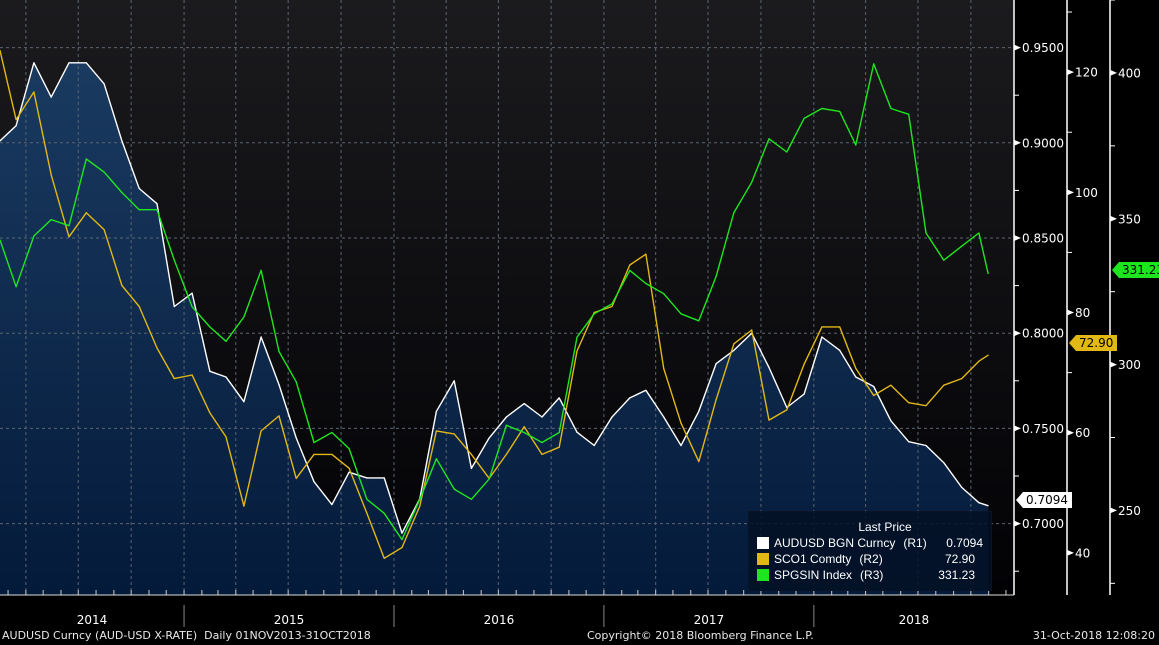 The width and height of the screenshot is (1159, 645). Describe the element at coordinates (763, 559) in the screenshot. I see `legend-swatch` at that location.